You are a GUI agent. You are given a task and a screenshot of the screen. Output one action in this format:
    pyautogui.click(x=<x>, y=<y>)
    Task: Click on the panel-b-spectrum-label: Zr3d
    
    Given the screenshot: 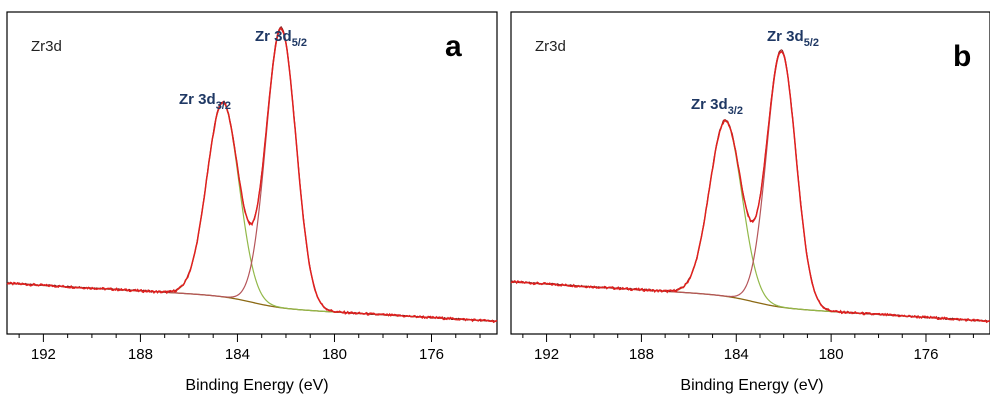 What is the action you would take?
    pyautogui.click(x=550, y=46)
    